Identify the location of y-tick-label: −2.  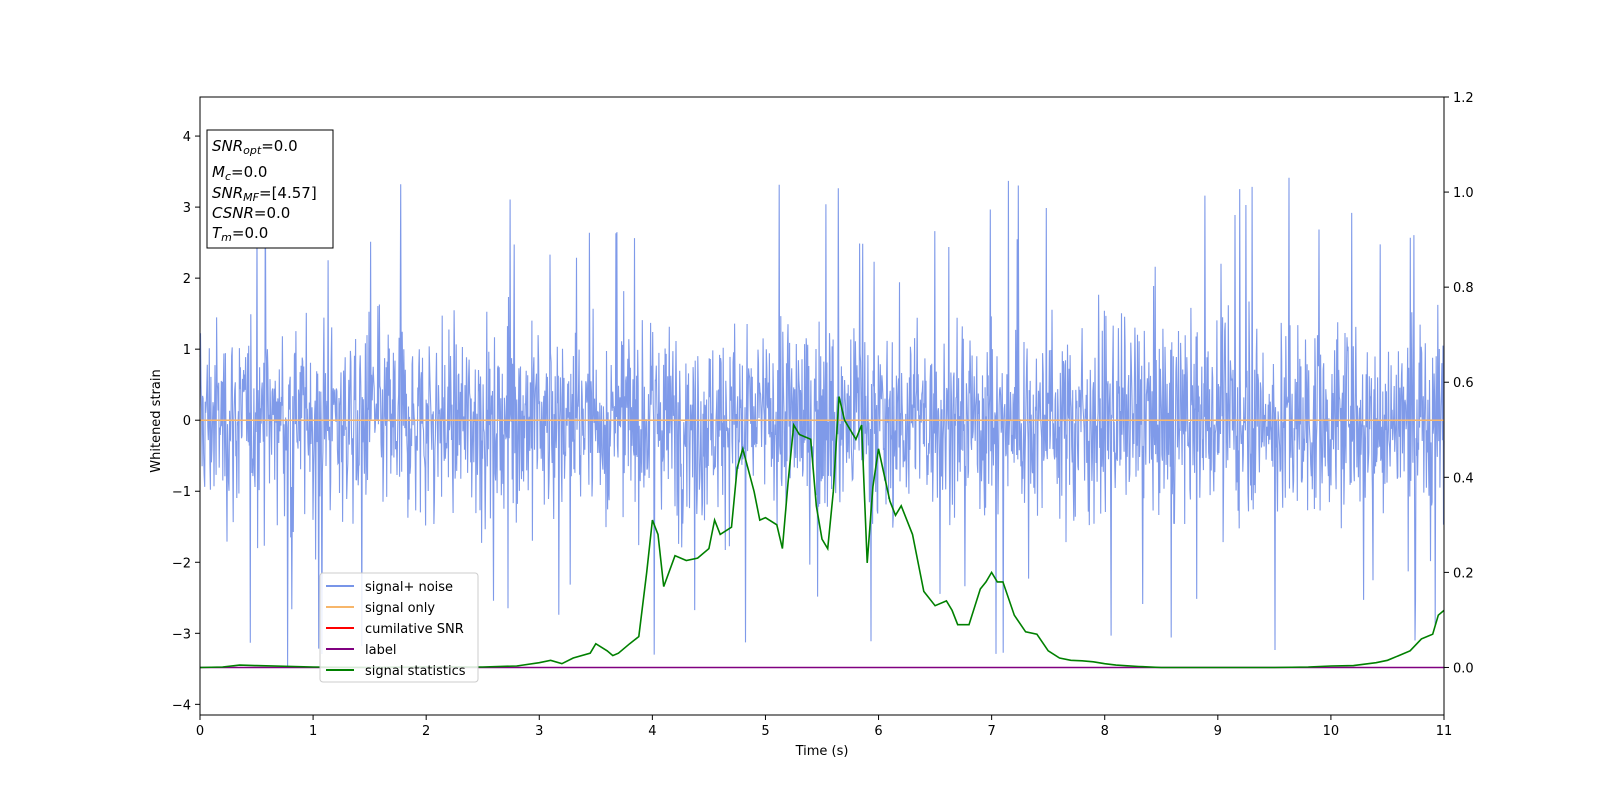
(181, 563).